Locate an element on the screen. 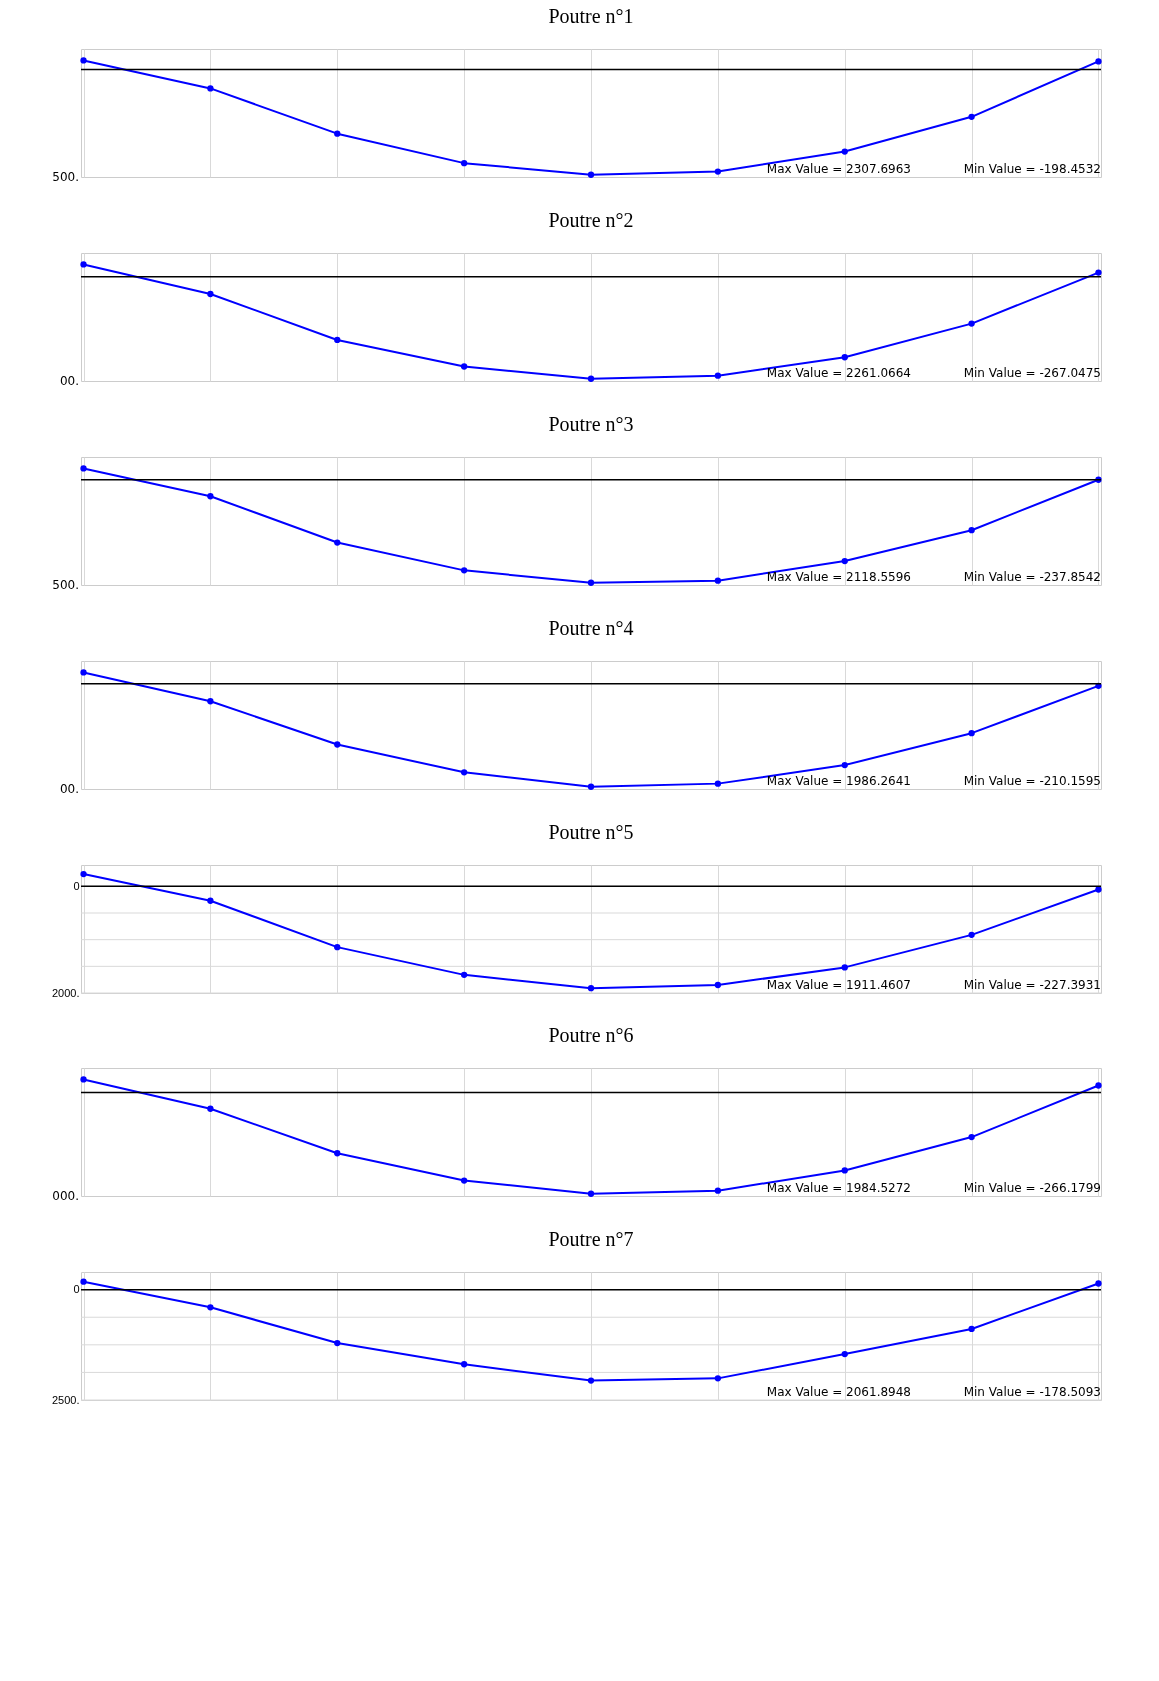  chart-title: Poutre n°3 is located at coordinates (591, 424).